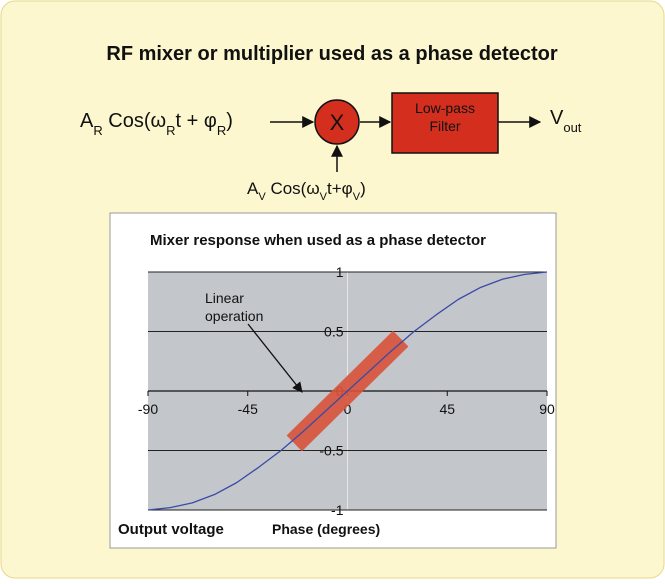 The image size is (665, 584). I want to click on filter-box, so click(445, 123).